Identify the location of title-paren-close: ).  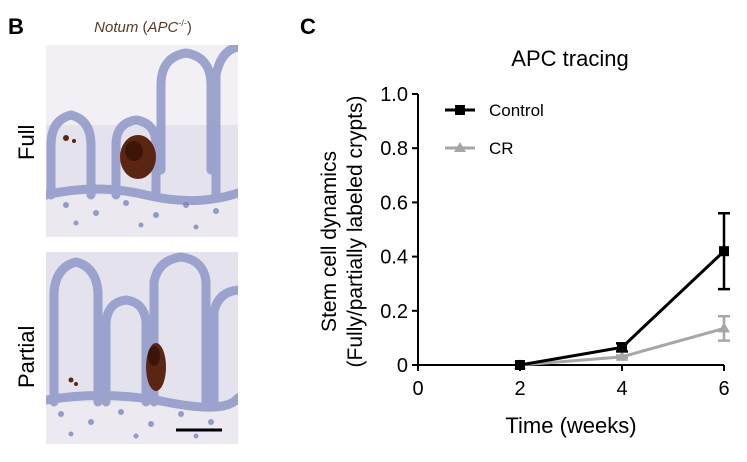
(189, 27).